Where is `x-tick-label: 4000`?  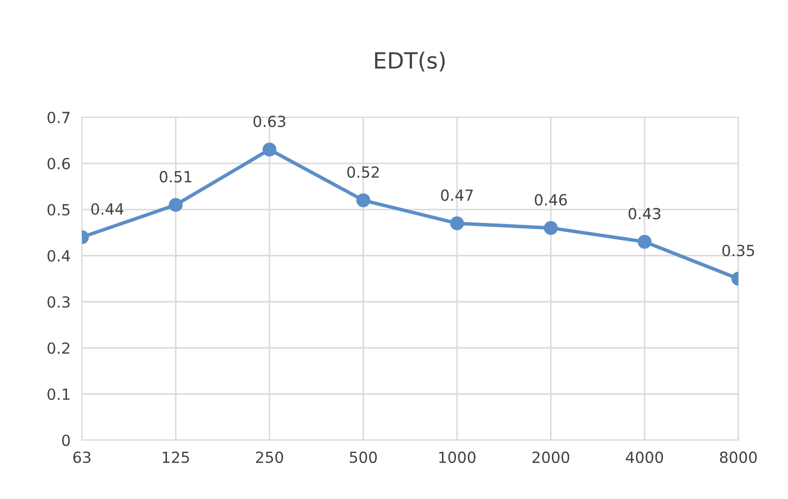 x-tick-label: 4000 is located at coordinates (645, 458).